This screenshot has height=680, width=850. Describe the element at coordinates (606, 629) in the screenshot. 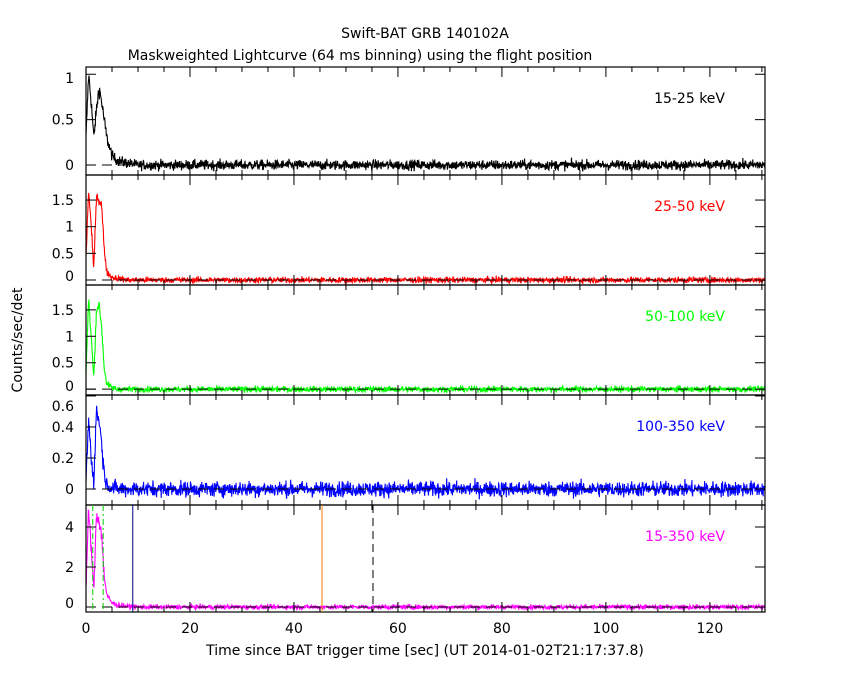

I see `x-tick-label: 100` at that location.